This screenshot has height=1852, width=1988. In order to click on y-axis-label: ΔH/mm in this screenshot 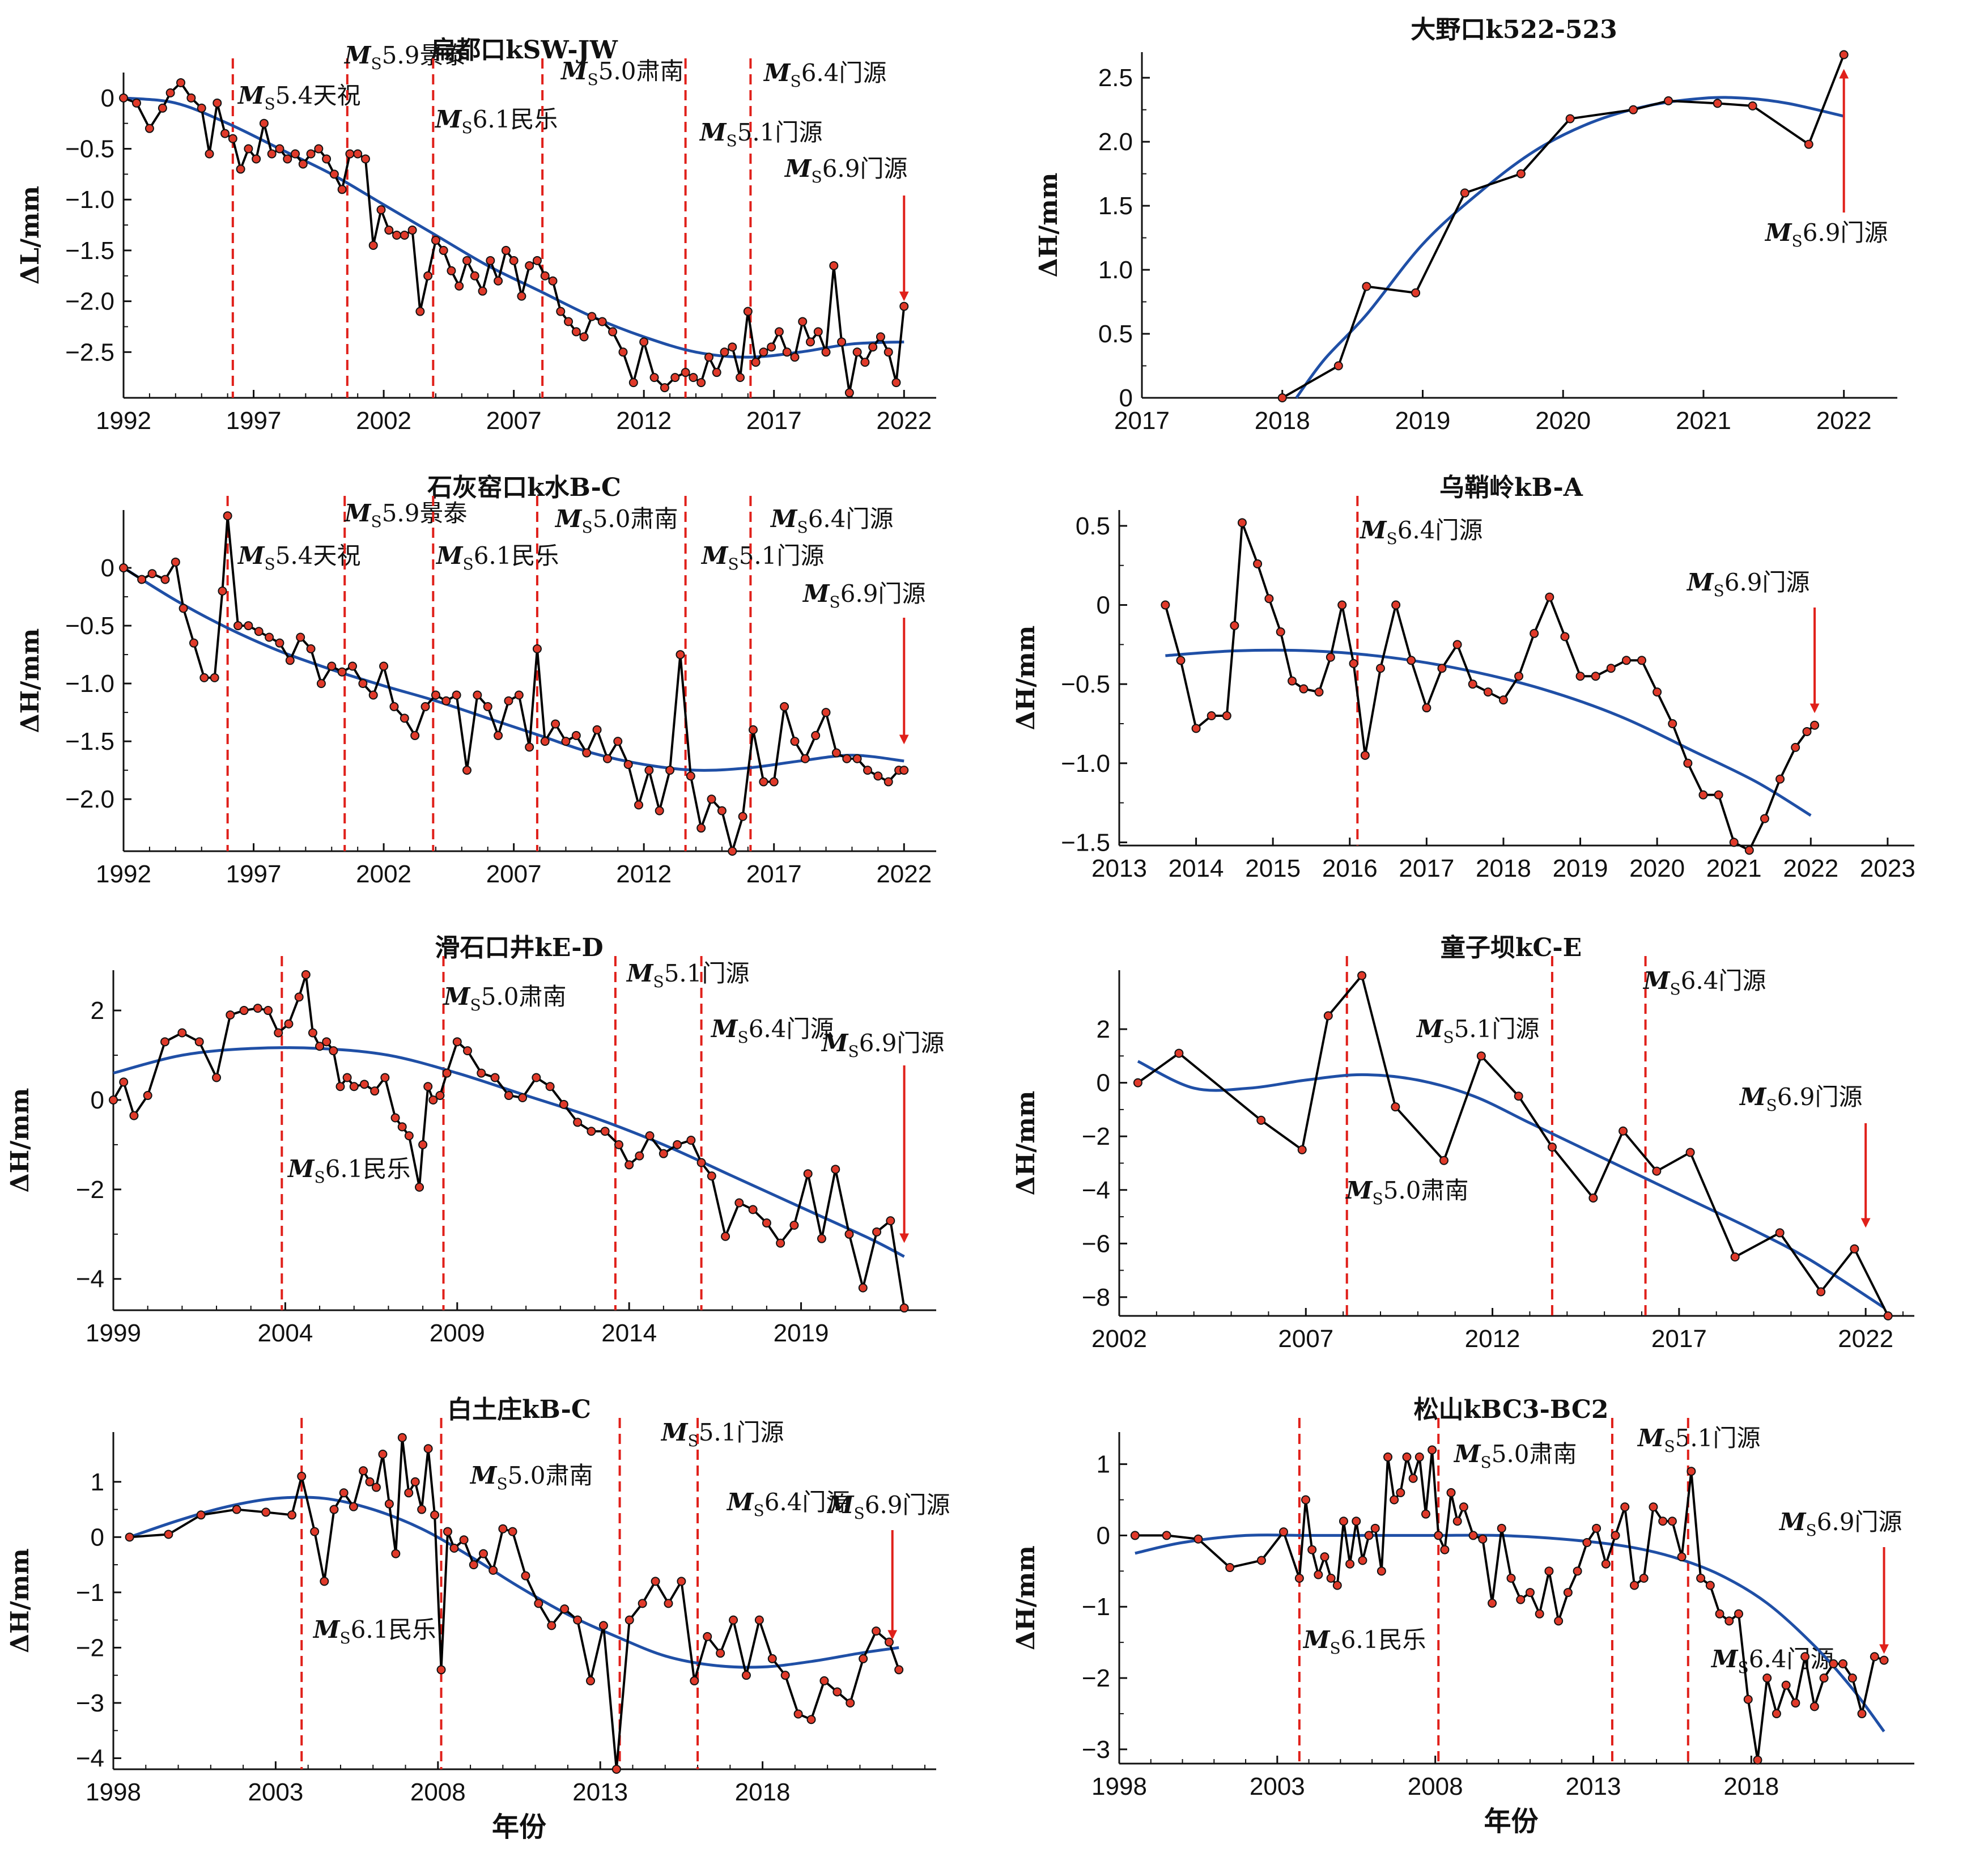, I will do `click(1026, 1143)`.